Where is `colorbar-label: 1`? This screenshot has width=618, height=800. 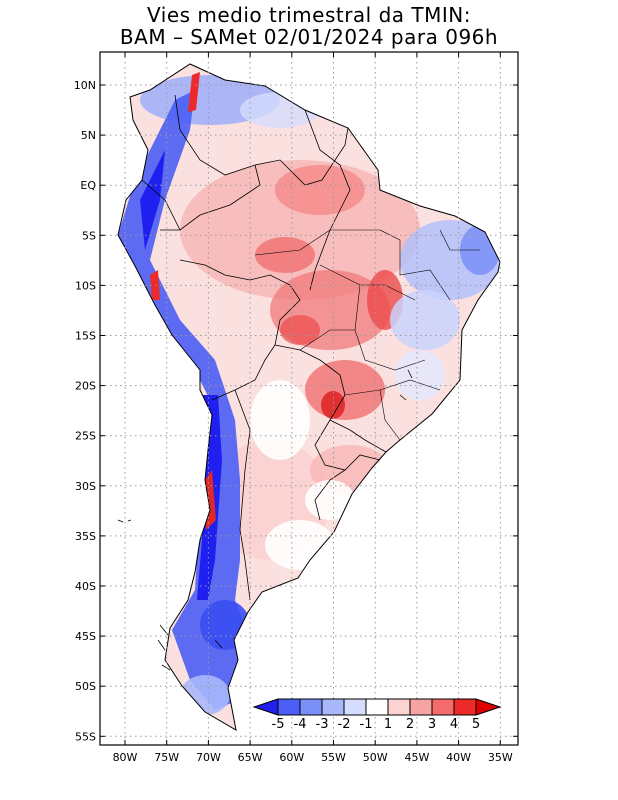
colorbar-label: 1 is located at coordinates (388, 724).